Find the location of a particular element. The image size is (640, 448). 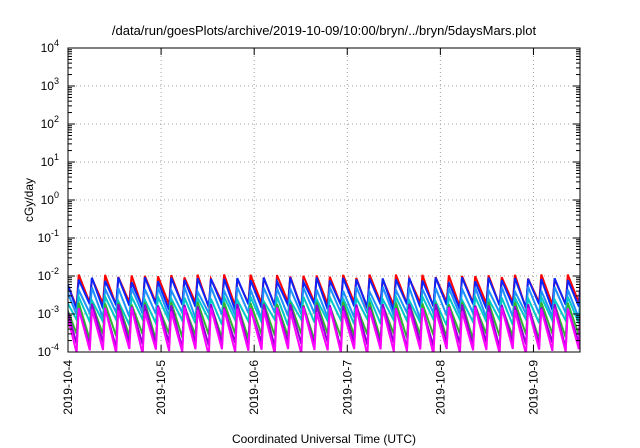

x-tick-label: 2019-10-4 is located at coordinates (68, 387).